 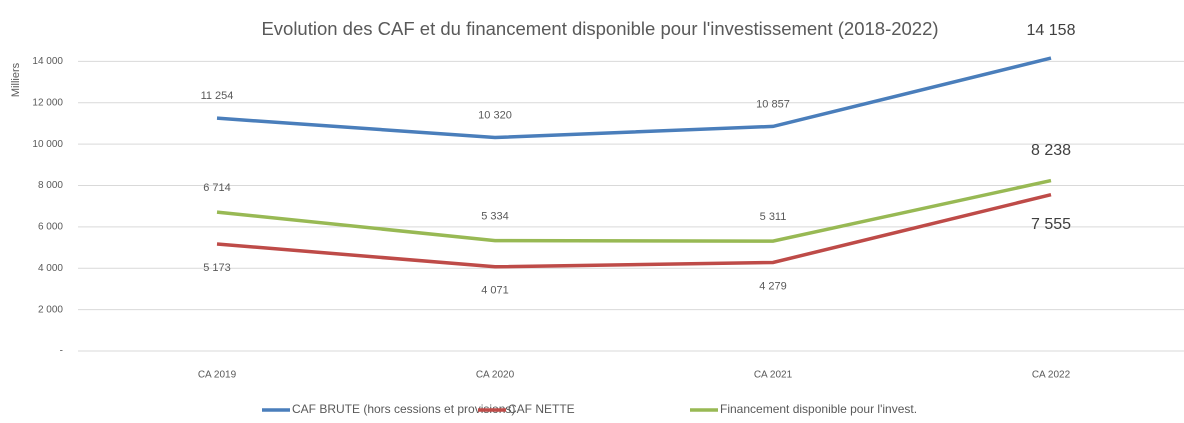 What do you see at coordinates (1051, 150) in the screenshot?
I see `data-label: 8 238` at bounding box center [1051, 150].